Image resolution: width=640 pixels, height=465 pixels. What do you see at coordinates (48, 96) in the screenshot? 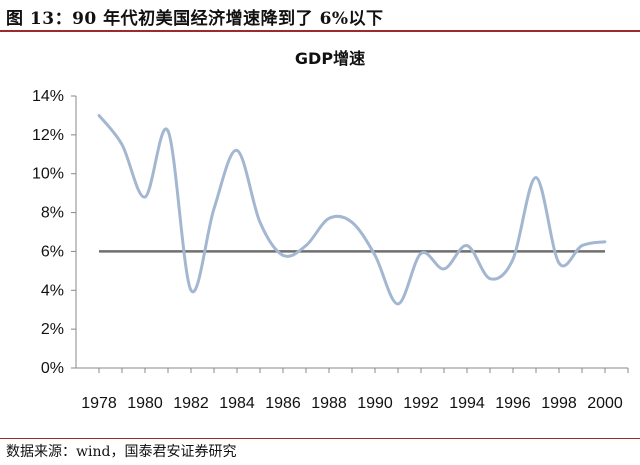
I see `y-tick-label: 14%` at bounding box center [48, 96].